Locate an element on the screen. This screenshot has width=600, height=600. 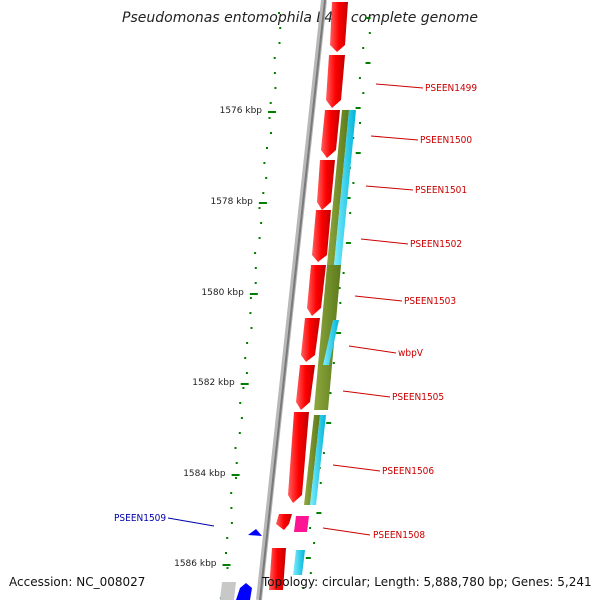
kbp-label: 1582 kbp is located at coordinates (213, 383).